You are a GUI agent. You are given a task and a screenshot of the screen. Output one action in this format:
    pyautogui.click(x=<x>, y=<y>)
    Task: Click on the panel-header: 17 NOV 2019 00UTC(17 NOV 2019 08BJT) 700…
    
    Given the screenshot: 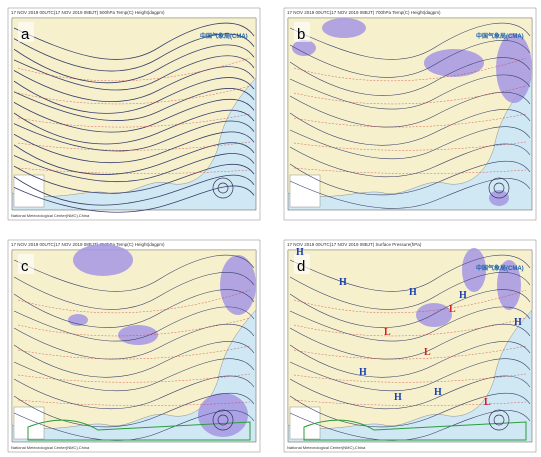 What is the action you would take?
    pyautogui.click(x=364, y=12)
    